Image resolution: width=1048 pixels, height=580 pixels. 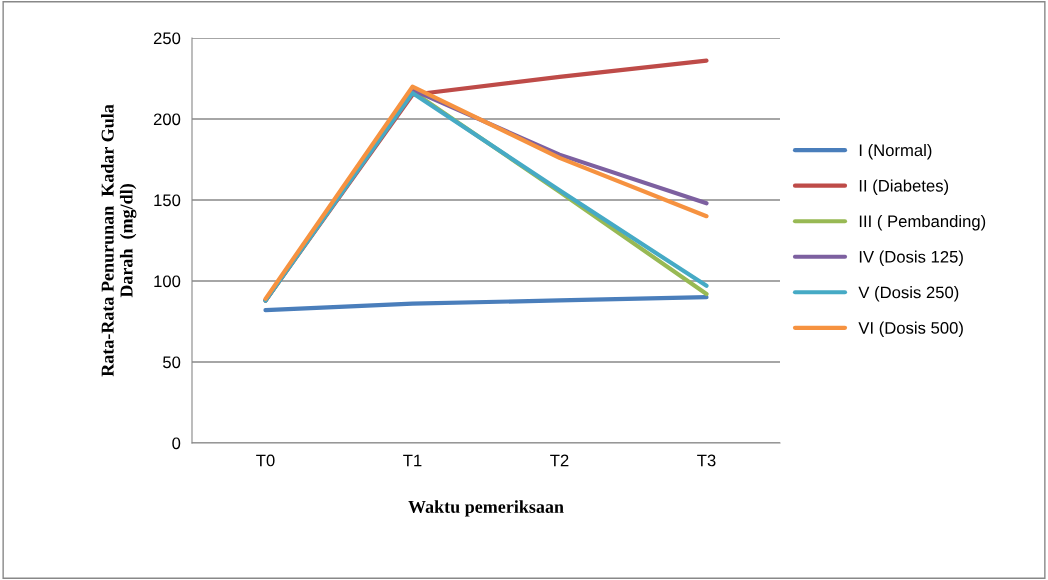 I want to click on line-series, so click(x=486, y=304).